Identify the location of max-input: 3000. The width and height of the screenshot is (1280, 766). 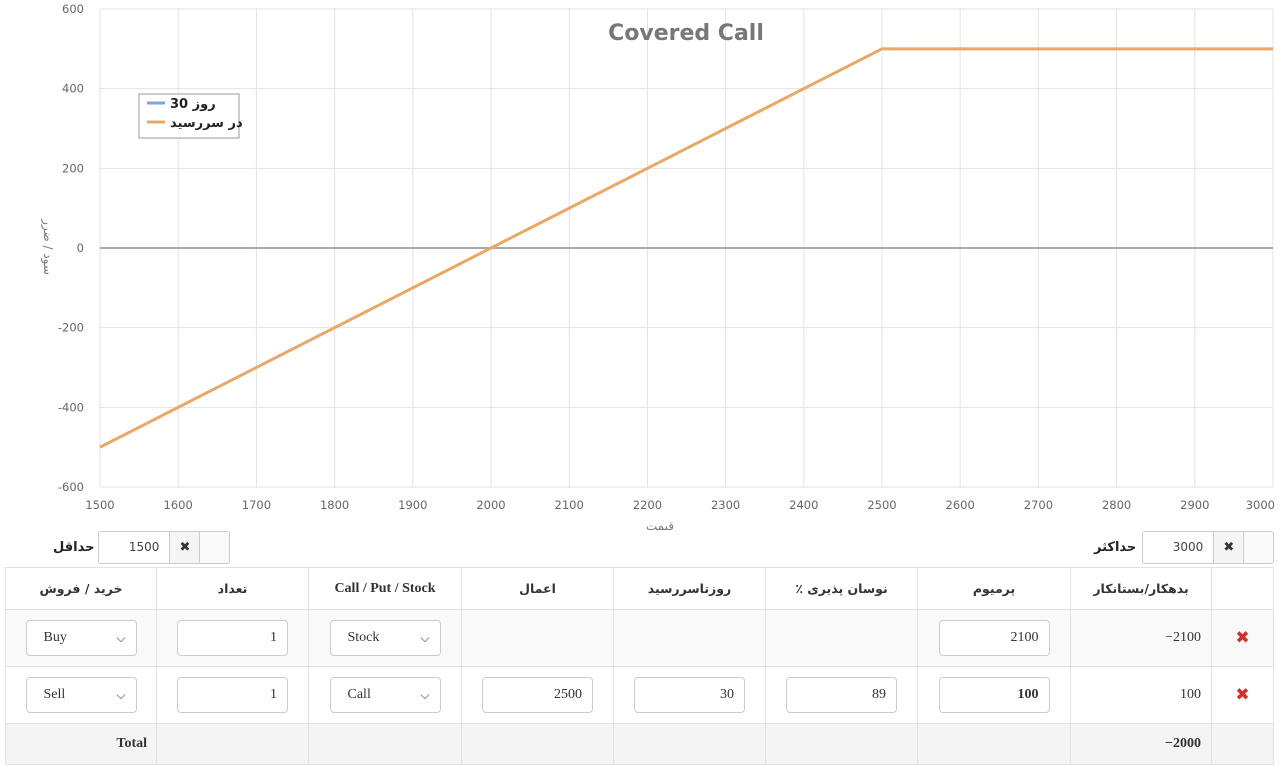
(1178, 547).